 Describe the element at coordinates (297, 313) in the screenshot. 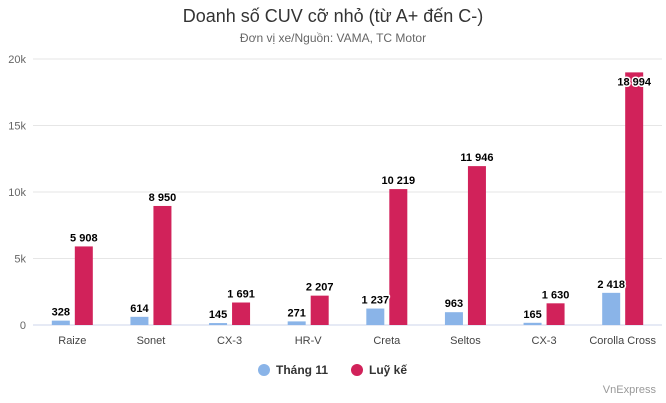

I see `data-label: 271` at that location.